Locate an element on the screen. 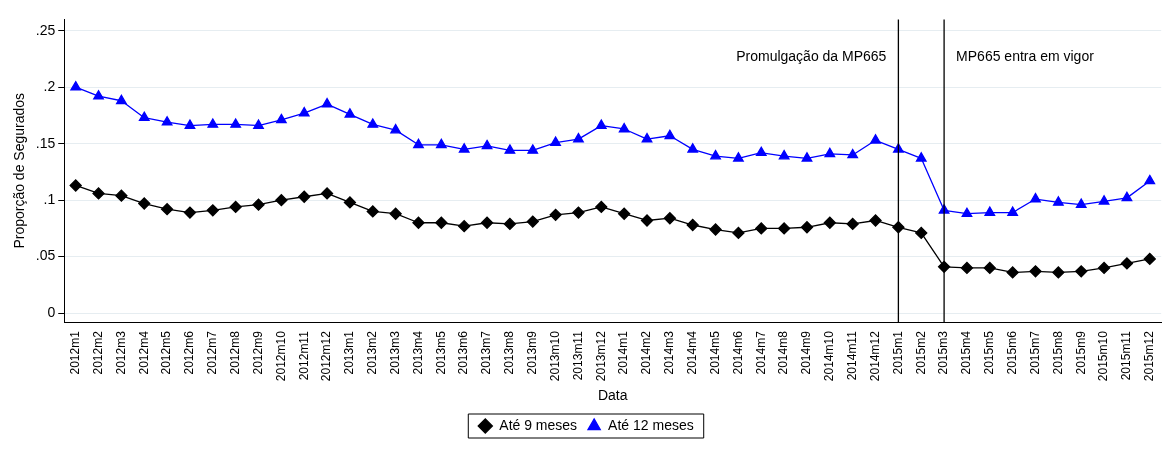 The width and height of the screenshot is (1176, 451). x-tick-label: 2015m10 is located at coordinates (1103, 356).